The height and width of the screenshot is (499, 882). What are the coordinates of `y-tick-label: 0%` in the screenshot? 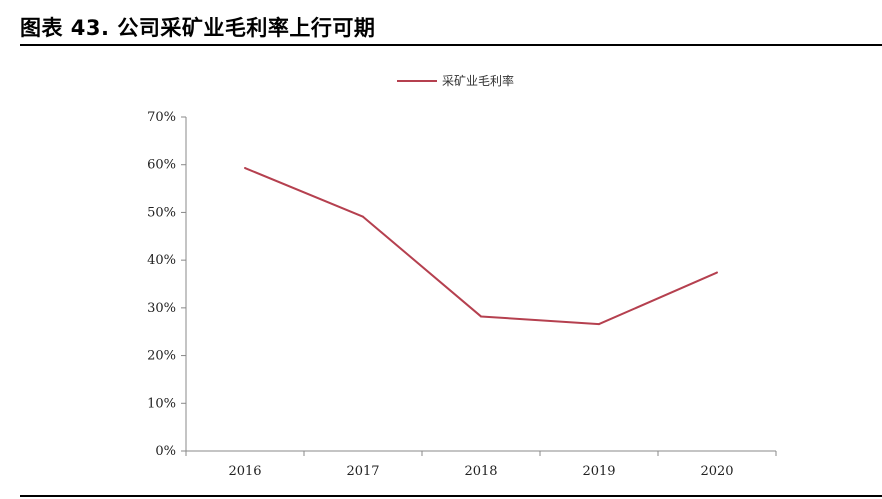 It's located at (165, 451).